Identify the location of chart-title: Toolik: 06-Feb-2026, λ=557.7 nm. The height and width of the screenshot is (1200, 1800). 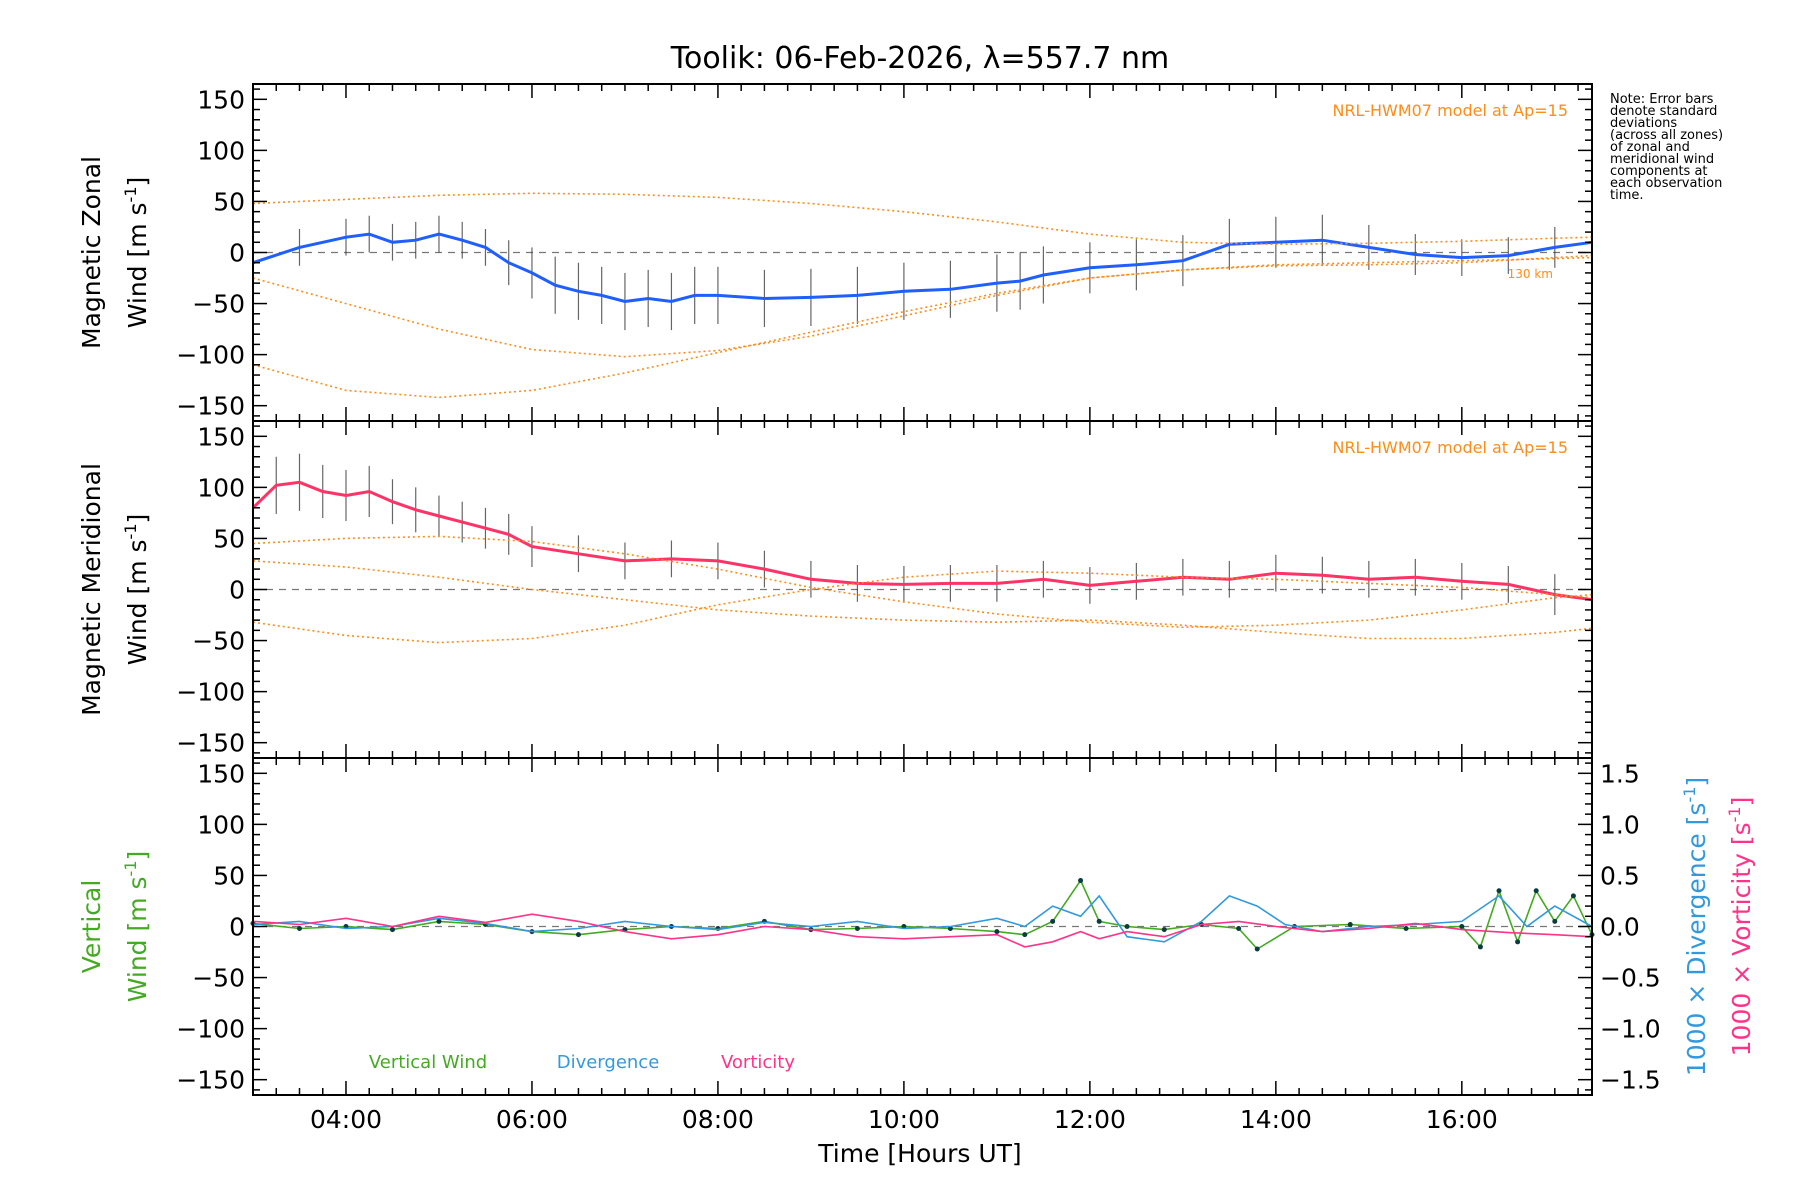
(920, 58).